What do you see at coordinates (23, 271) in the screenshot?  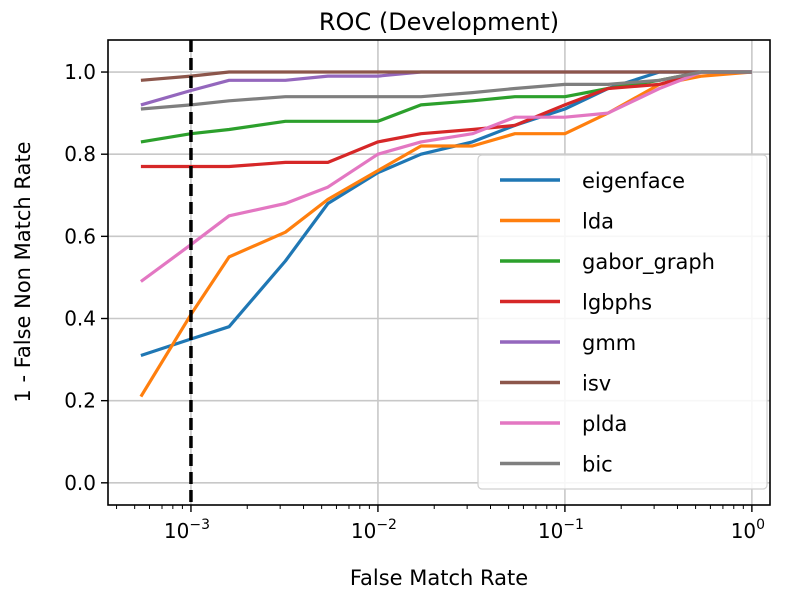 I see `y-axis-label: 1 - False Non Match Rate` at bounding box center [23, 271].